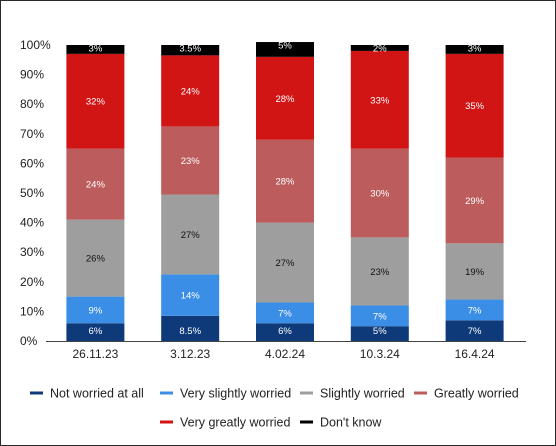 The width and height of the screenshot is (556, 446). I want to click on y-tick-label: 30%, so click(32, 252).